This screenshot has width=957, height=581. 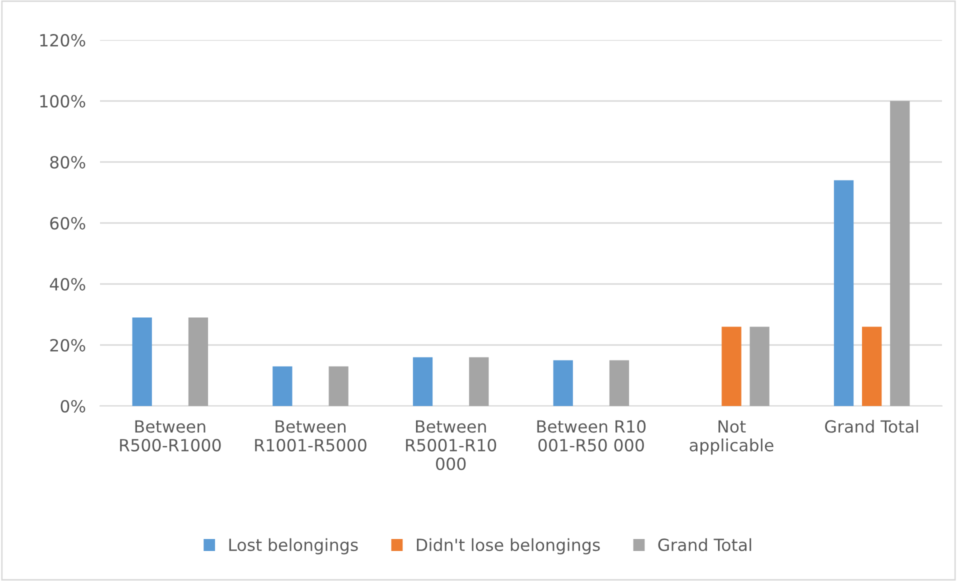 I want to click on y-tick-label: 80%, so click(x=68, y=162).